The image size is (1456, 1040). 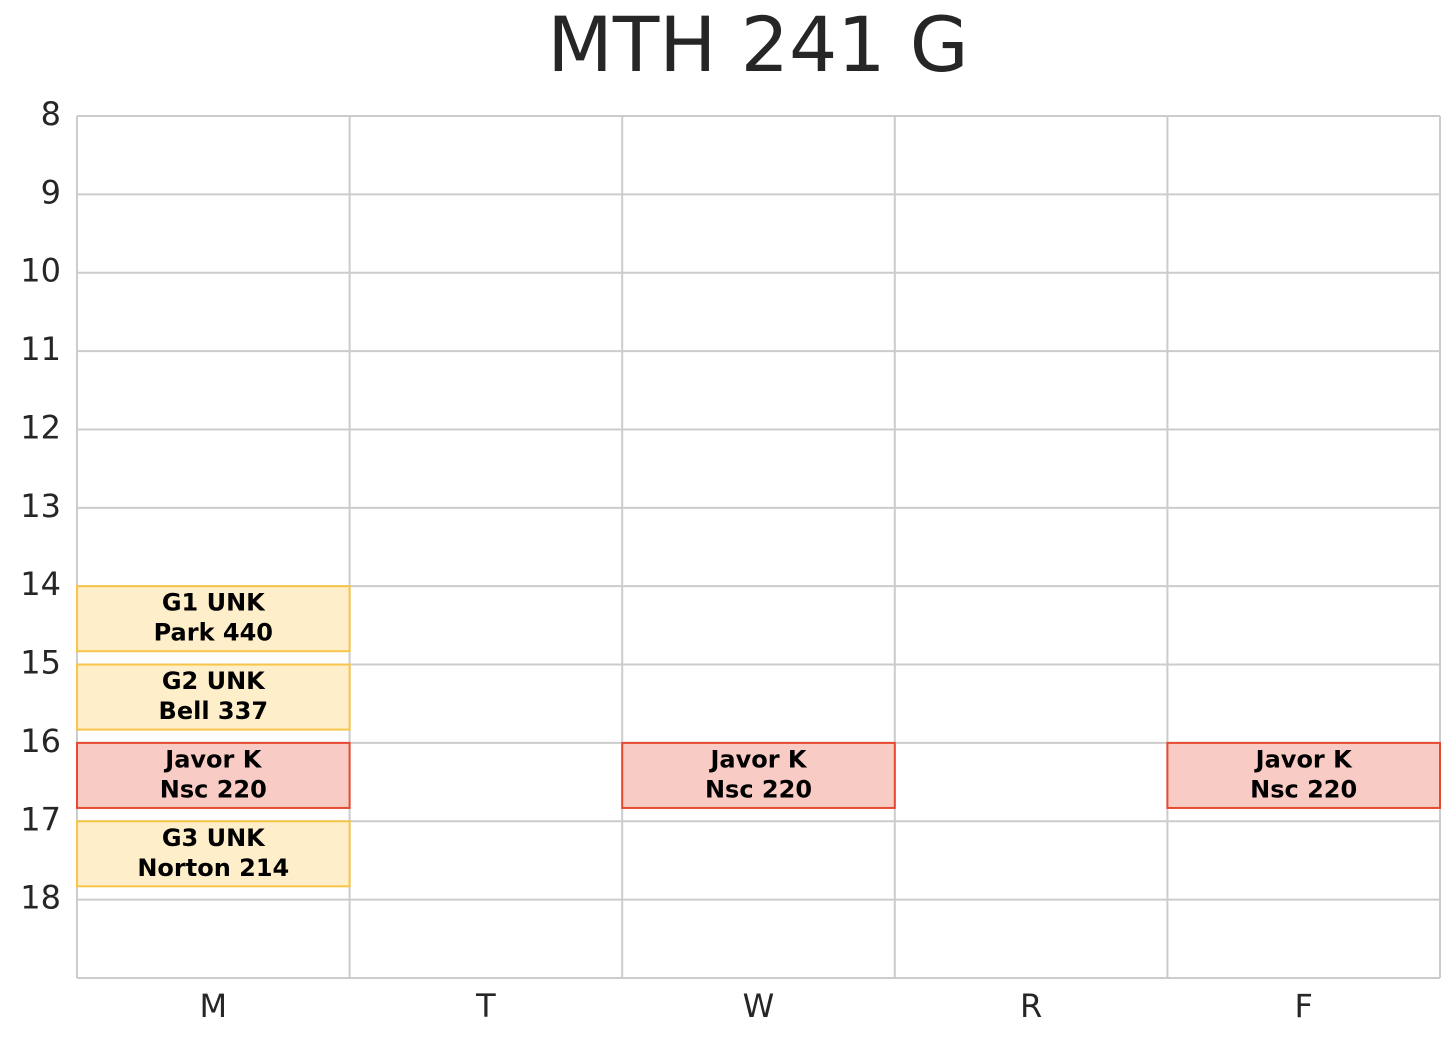 I want to click on y-tick-label: 11, so click(x=40, y=349).